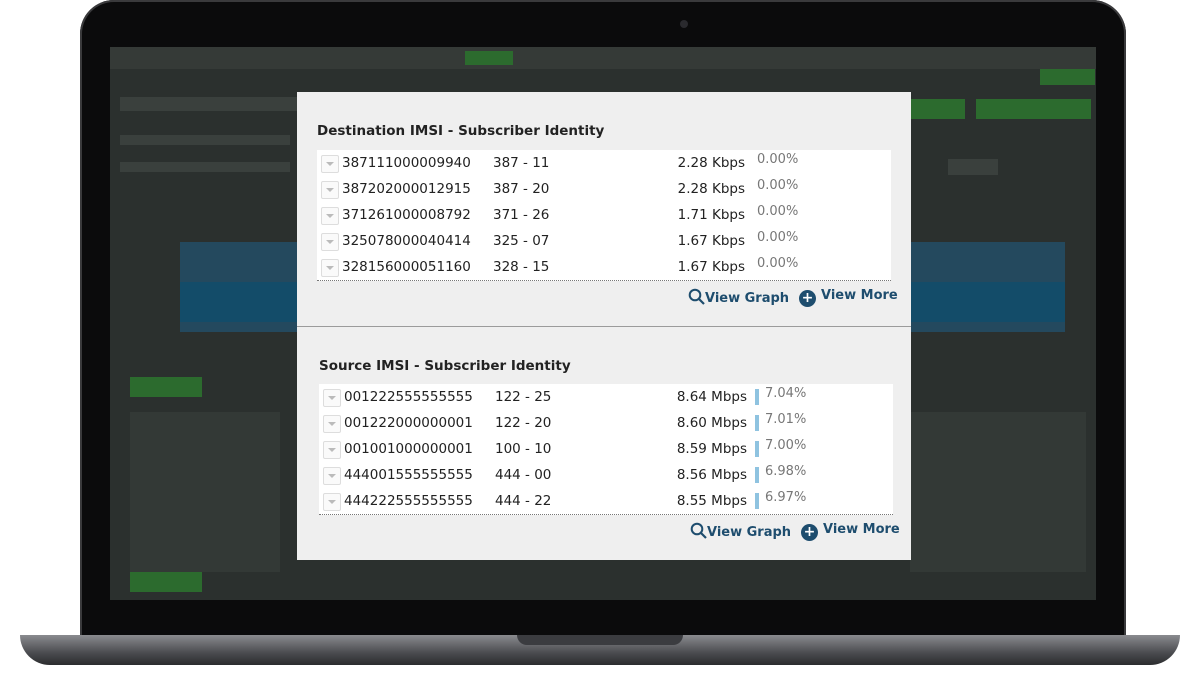 The height and width of the screenshot is (675, 1200). I want to click on rate-value: 8.56 Mbps, so click(711, 475).